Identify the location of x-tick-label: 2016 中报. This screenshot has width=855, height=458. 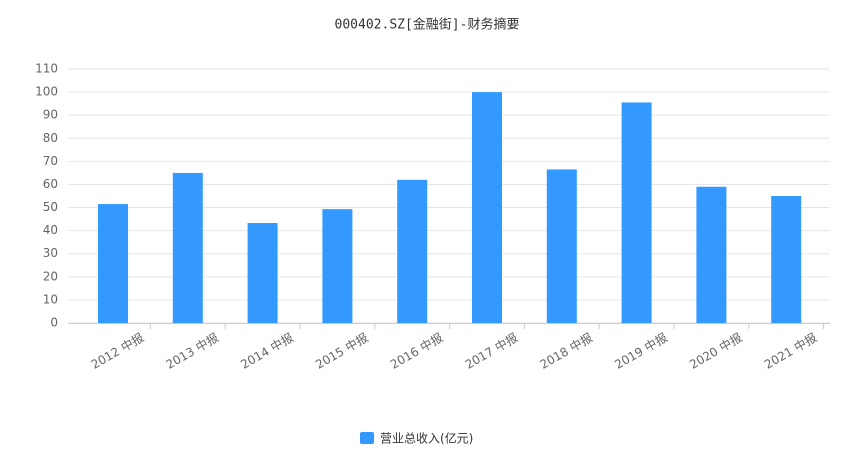
(416, 351).